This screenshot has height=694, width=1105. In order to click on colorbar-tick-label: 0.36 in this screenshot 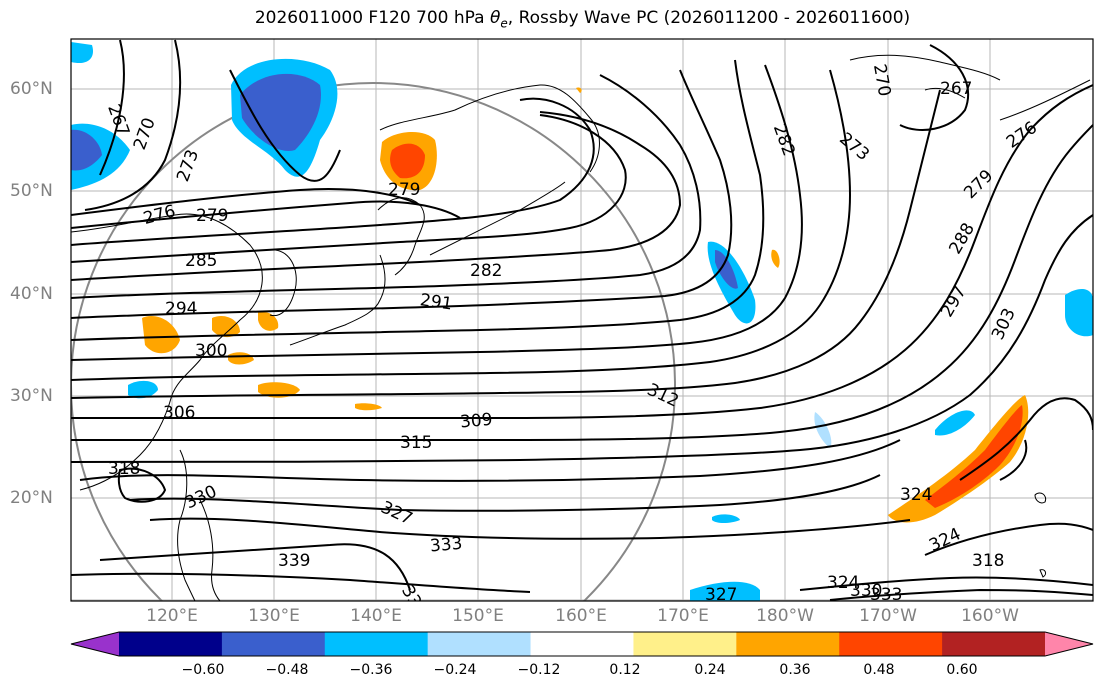, I will do `click(795, 670)`.